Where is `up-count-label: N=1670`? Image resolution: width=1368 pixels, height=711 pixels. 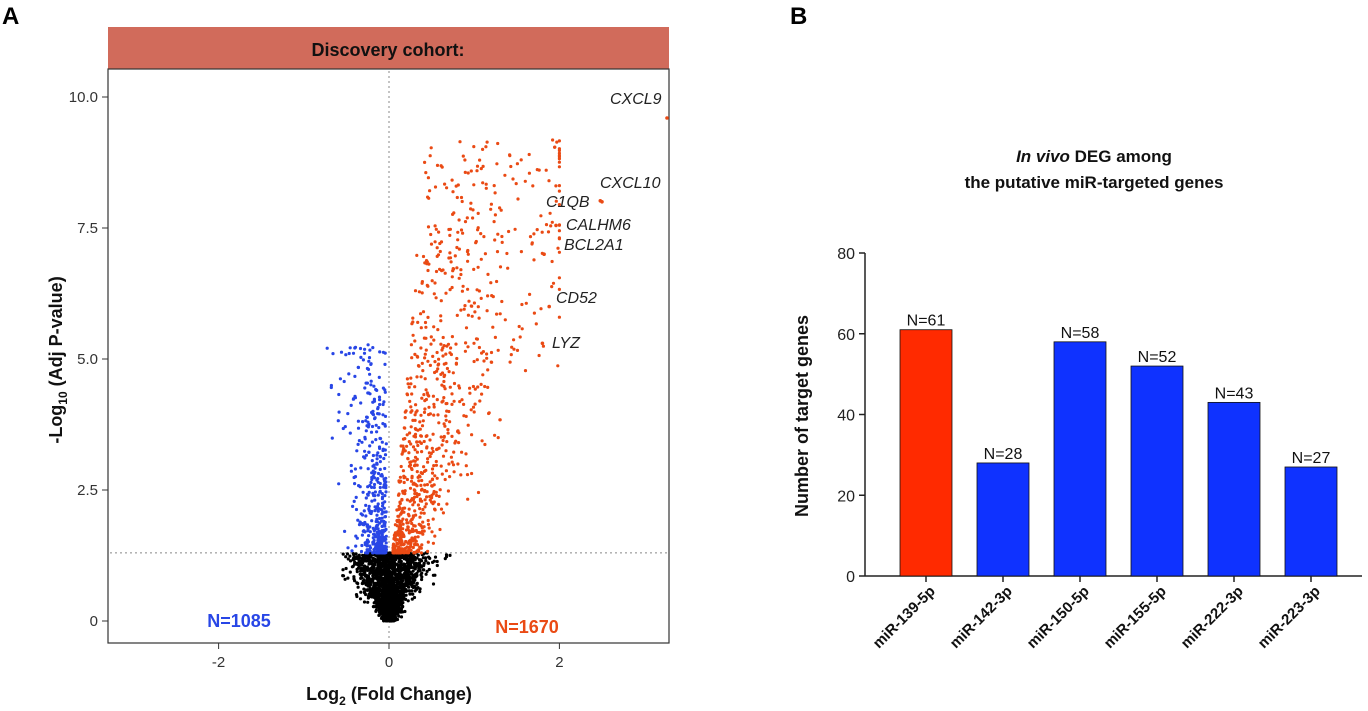 up-count-label: N=1670 is located at coordinates (527, 627).